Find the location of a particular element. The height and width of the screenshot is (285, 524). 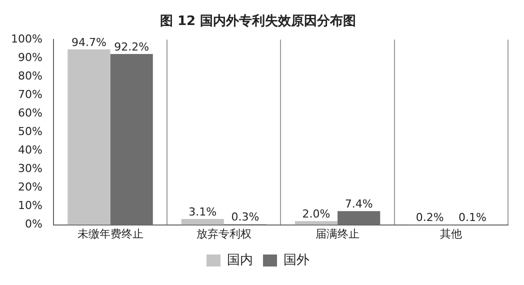

data-label: 0.1% is located at coordinates (472, 217).